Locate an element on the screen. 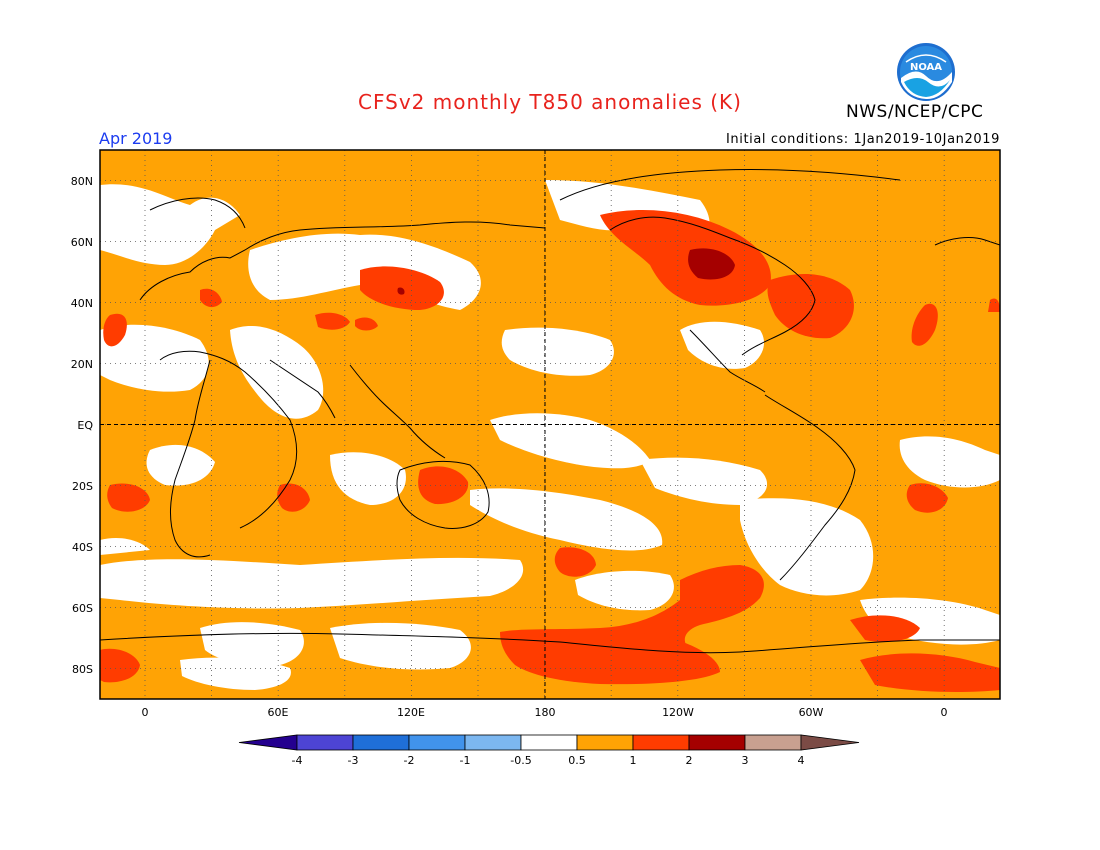  y-axis: 80N 60N 40N 20N EQ 20S 40S 60S 80S is located at coordinates (82, 425).